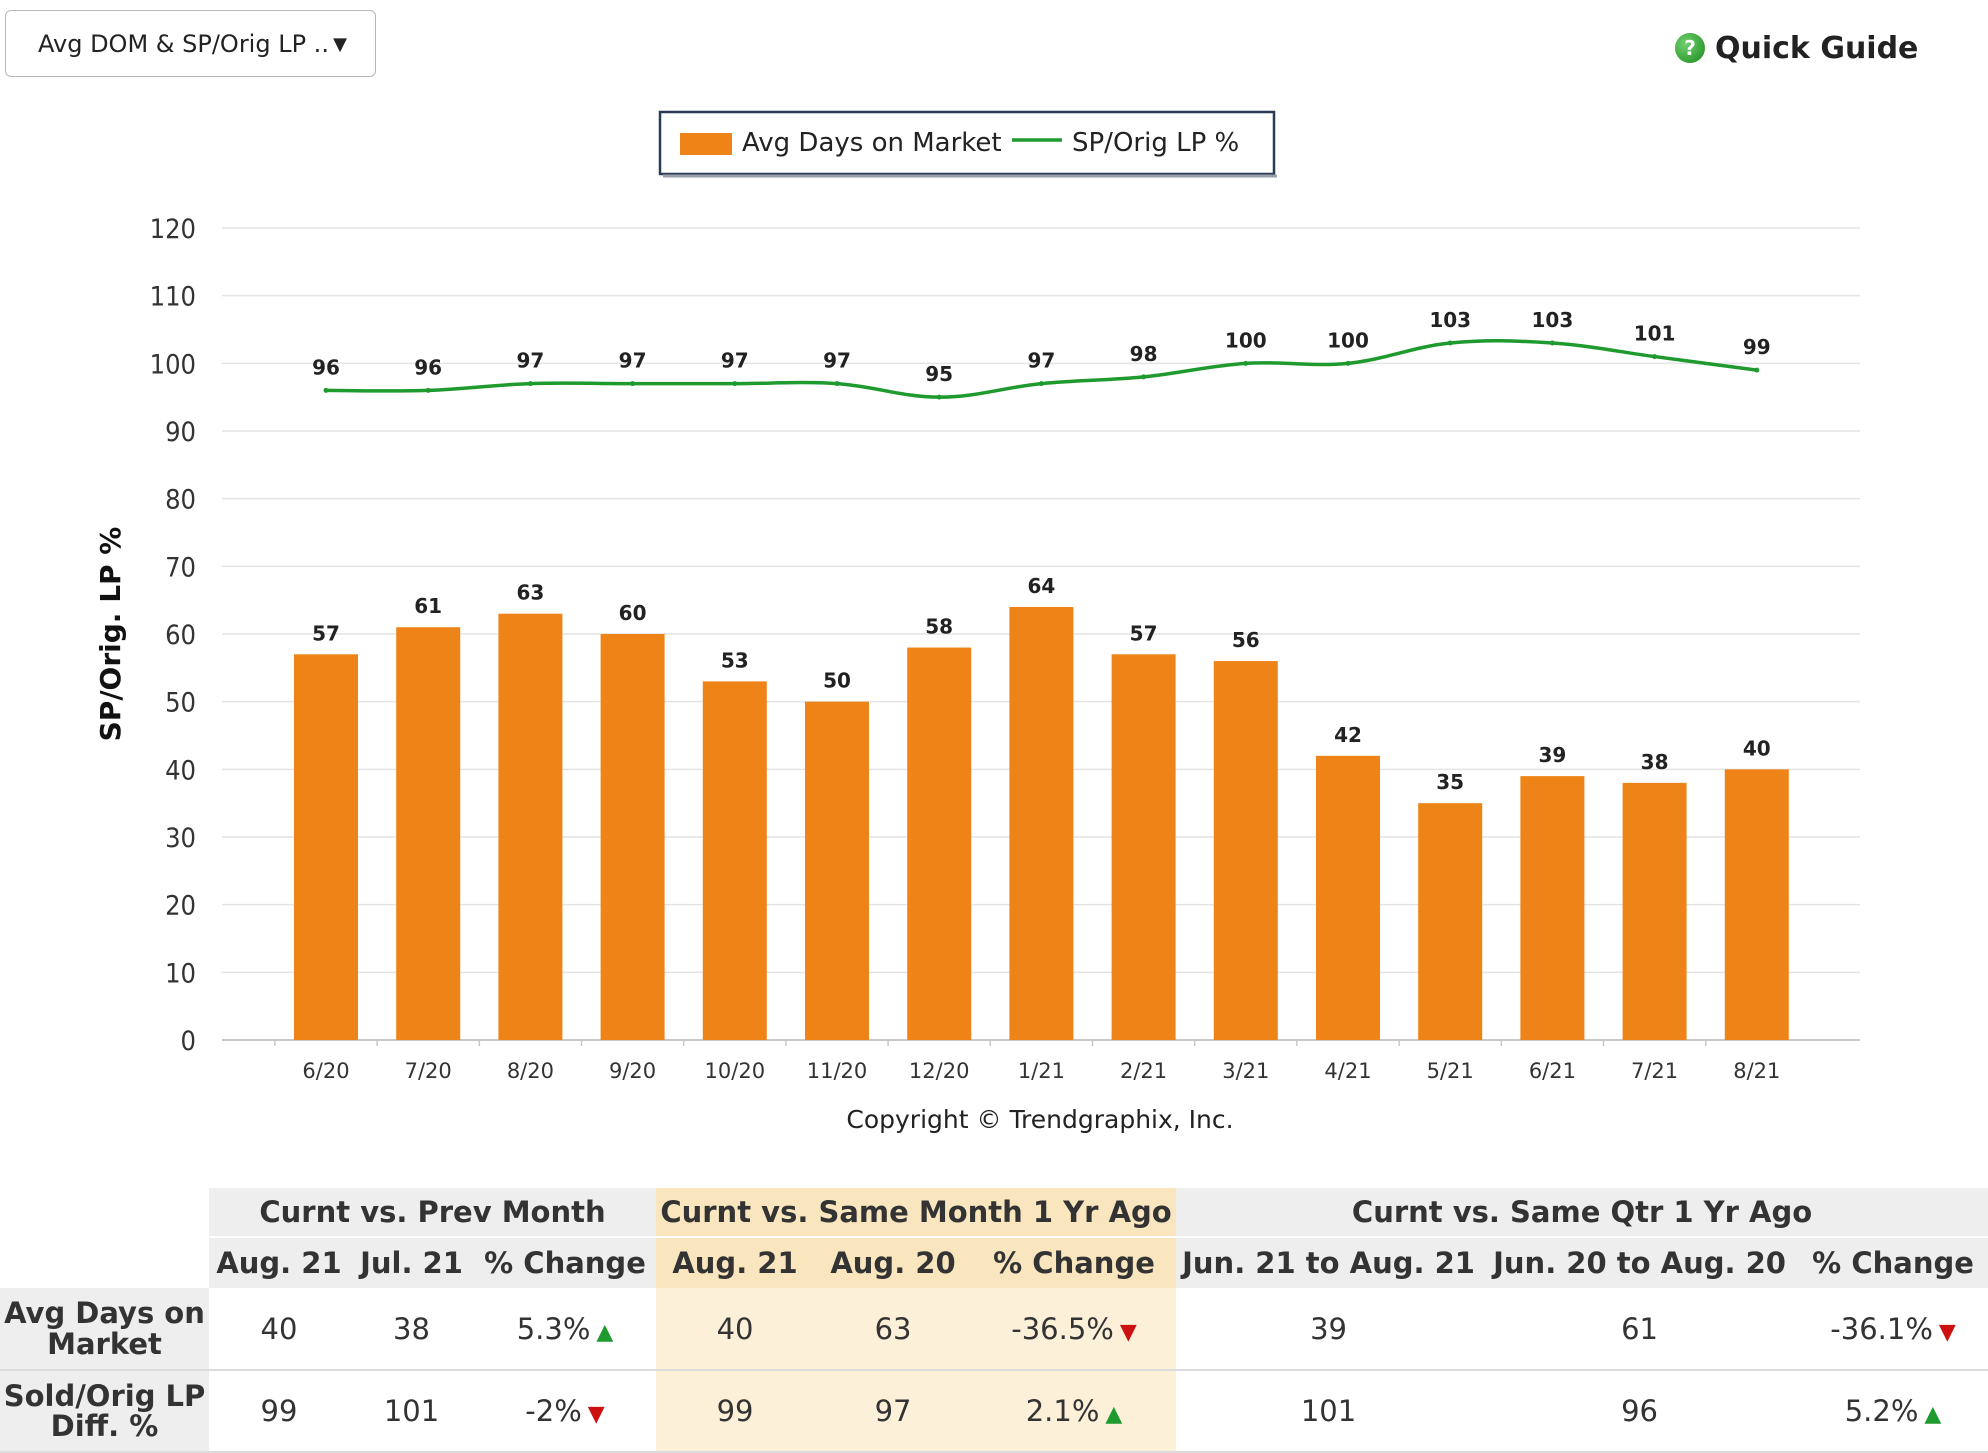 This screenshot has height=1453, width=1988. What do you see at coordinates (1552, 755) in the screenshot?
I see `bar-data-label: 39` at bounding box center [1552, 755].